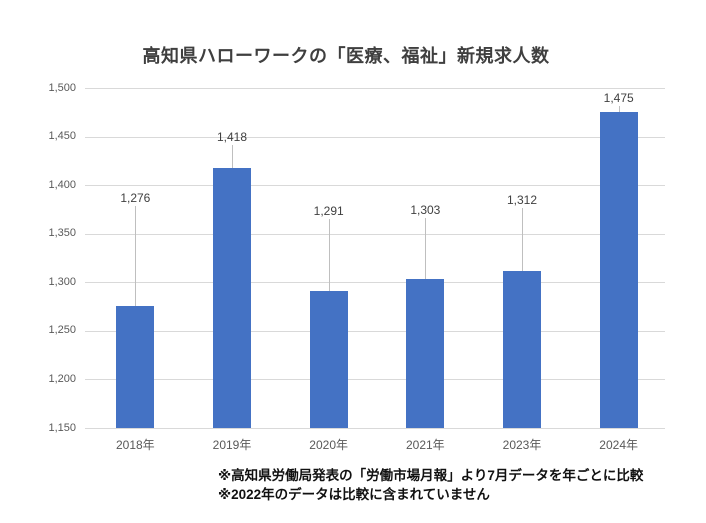  What do you see at coordinates (522, 445) in the screenshot?
I see `x-axis-tick-label: 2023年` at bounding box center [522, 445].